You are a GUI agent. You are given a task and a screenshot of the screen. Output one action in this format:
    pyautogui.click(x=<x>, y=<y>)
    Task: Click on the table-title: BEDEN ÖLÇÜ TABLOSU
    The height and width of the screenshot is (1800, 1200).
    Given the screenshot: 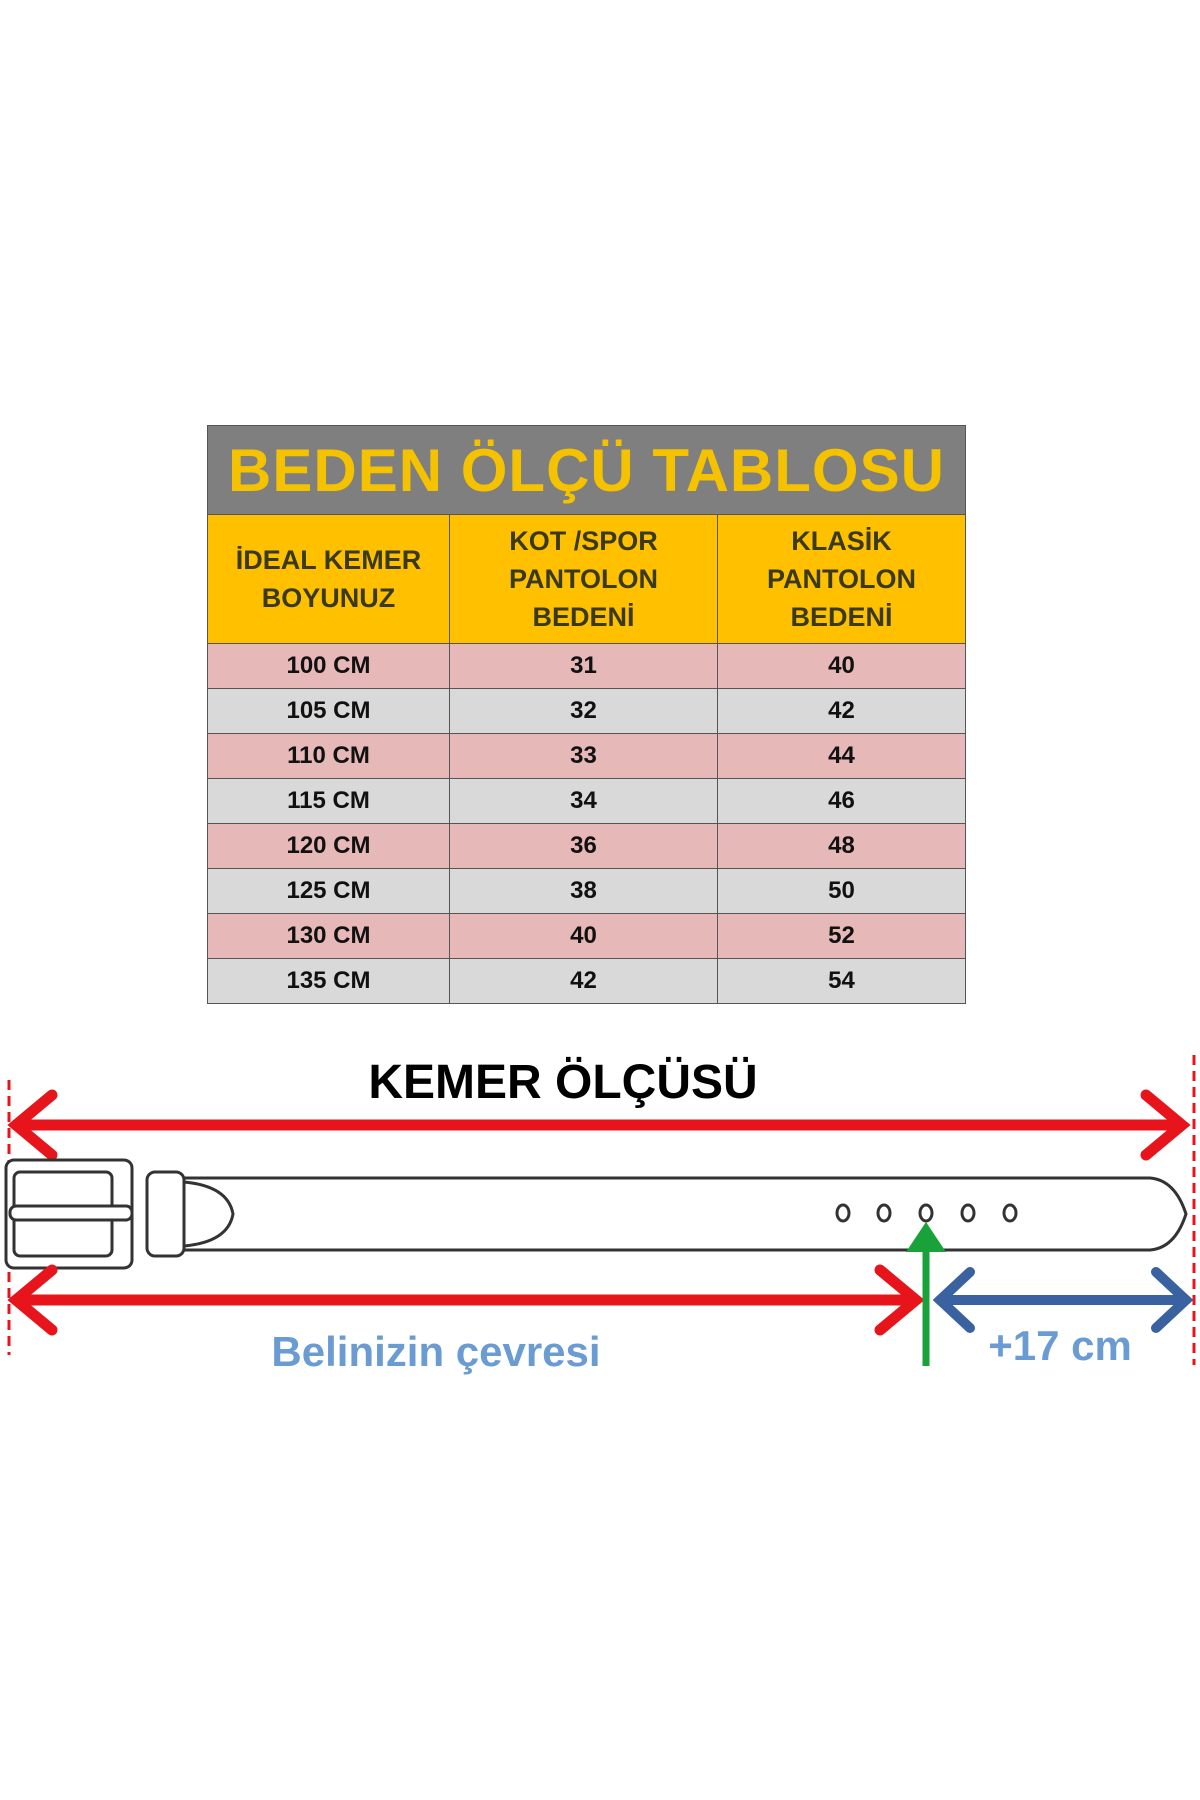 What is the action you would take?
    pyautogui.click(x=586, y=470)
    